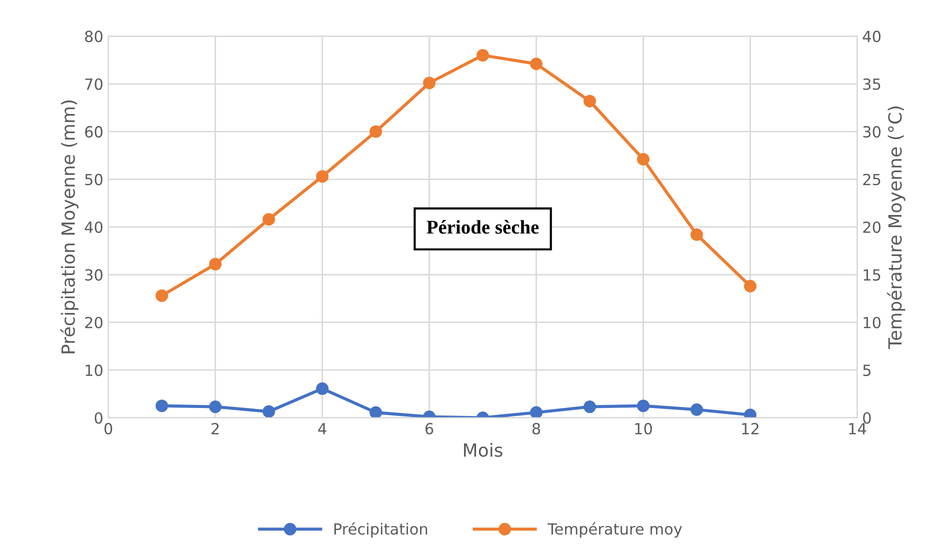 Image resolution: width=942 pixels, height=557 pixels. I want to click on annotation: Période sèche, so click(482, 227).